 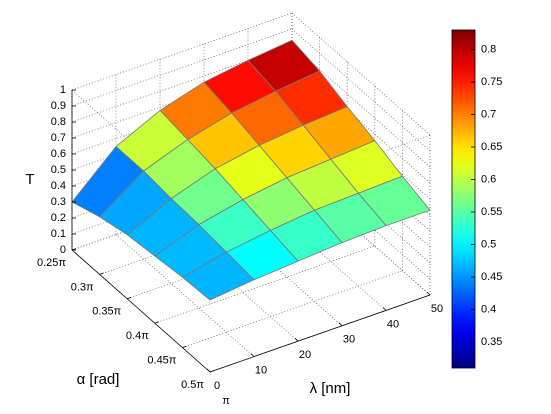 I want to click on z-axis-label: T, so click(x=29, y=179).